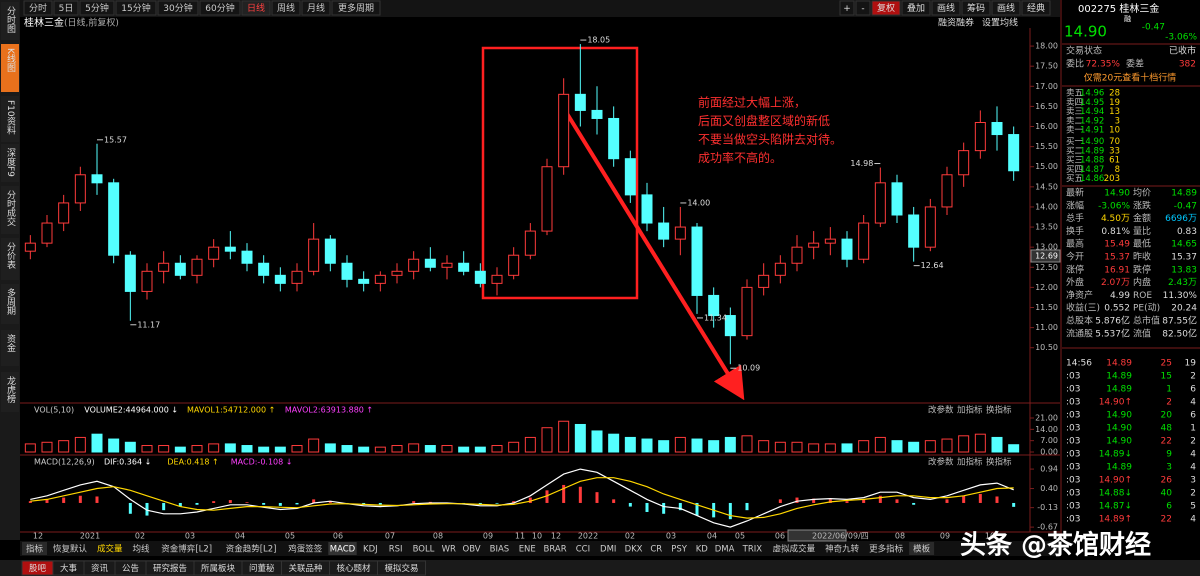  I want to click on promo: 仅需20元查看十档行情, so click(1130, 78).